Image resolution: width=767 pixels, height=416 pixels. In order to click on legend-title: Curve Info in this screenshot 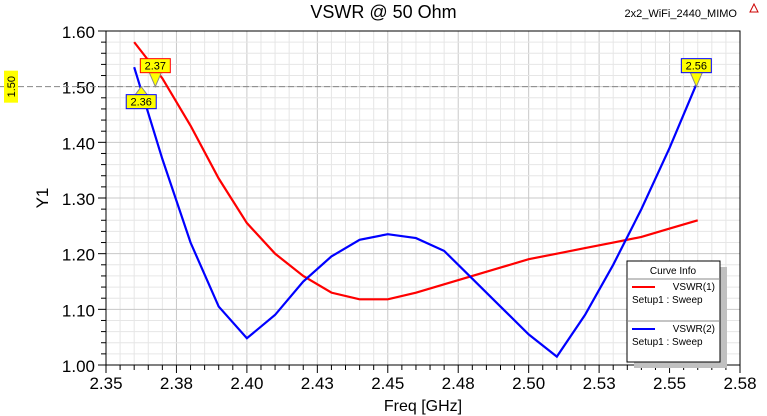, I will do `click(673, 271)`.